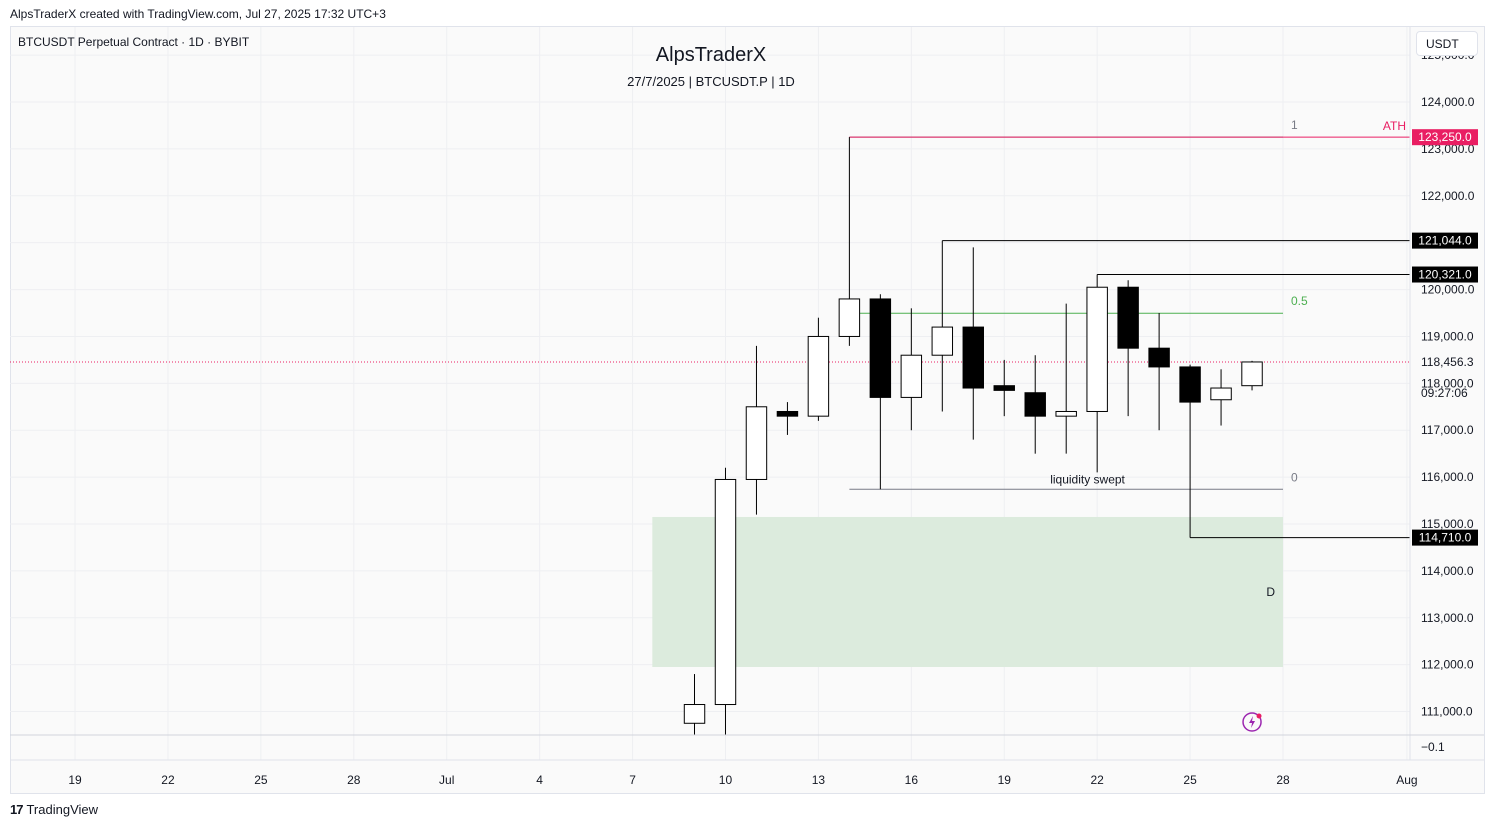 The height and width of the screenshot is (829, 1494). I want to click on current-price-label: 118,456.3, so click(1447, 362).